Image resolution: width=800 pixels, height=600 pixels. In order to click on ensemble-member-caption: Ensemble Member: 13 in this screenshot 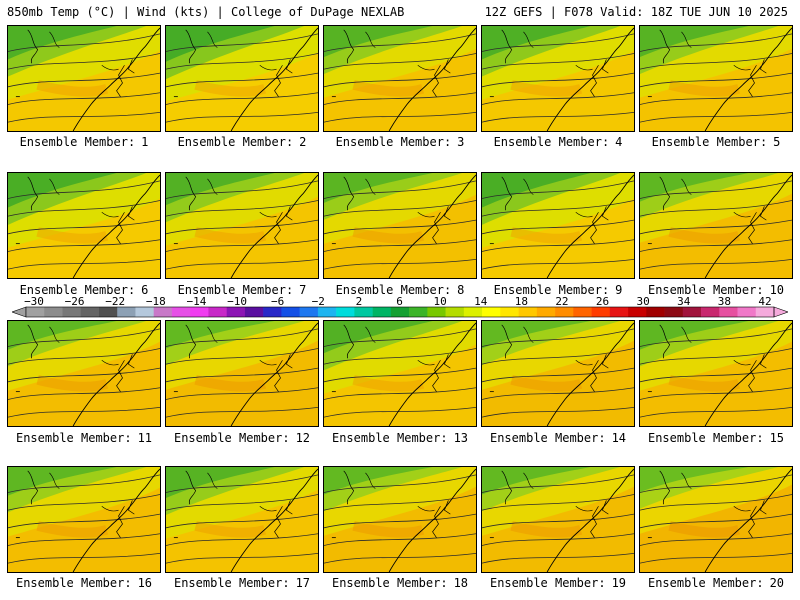, I will do `click(400, 438)`.